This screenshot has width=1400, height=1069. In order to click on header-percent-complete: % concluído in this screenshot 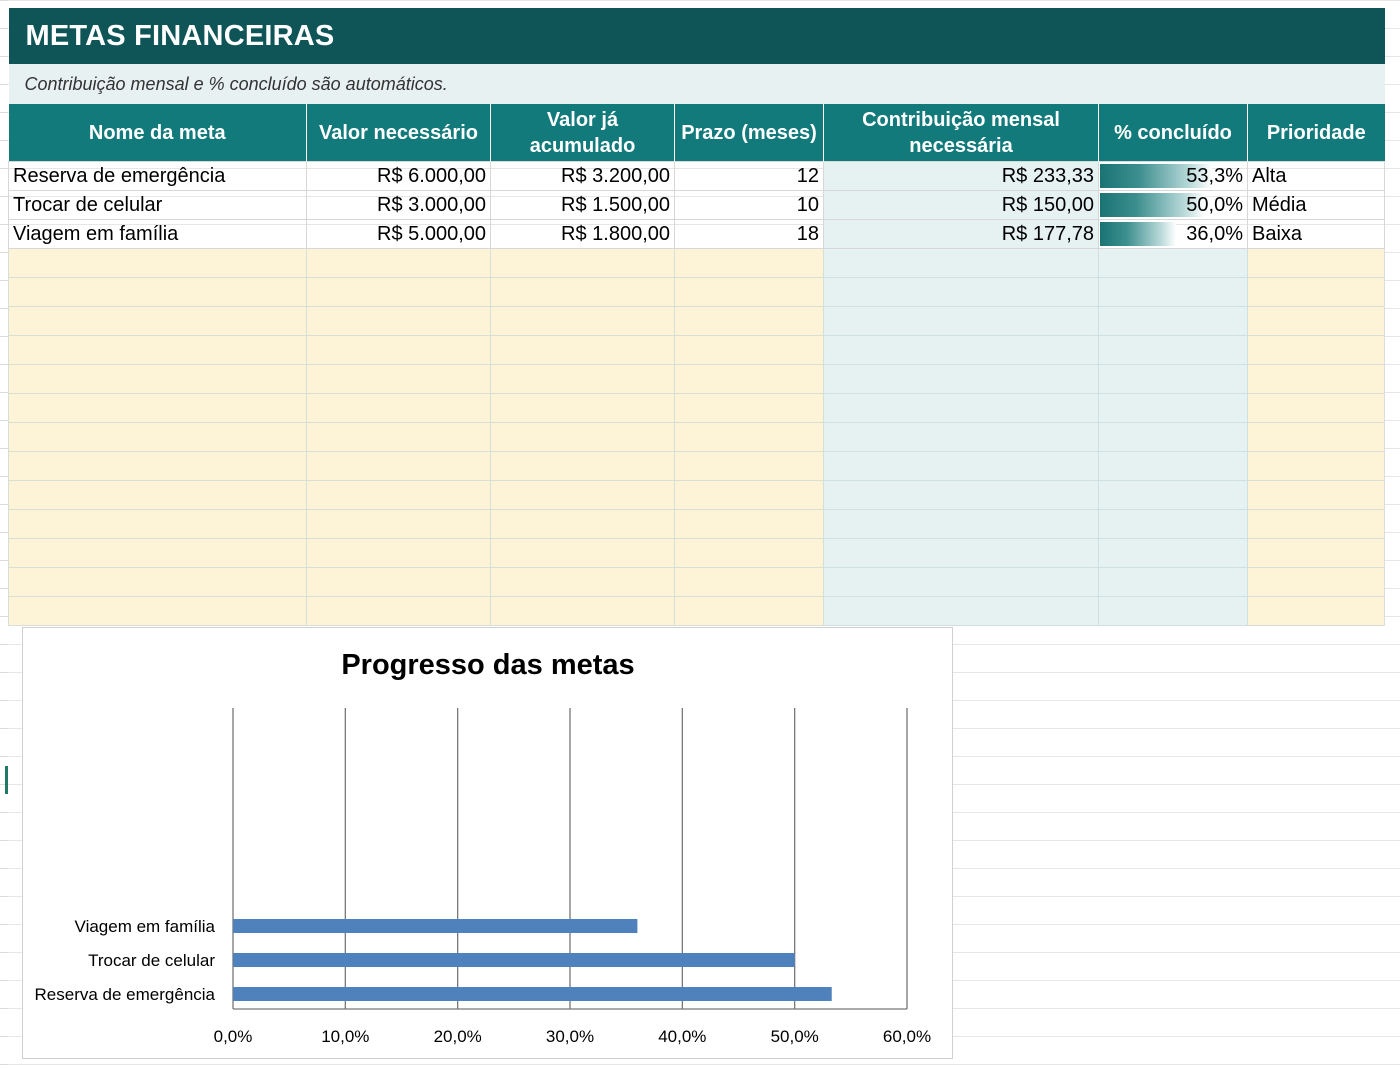, I will do `click(1173, 133)`.